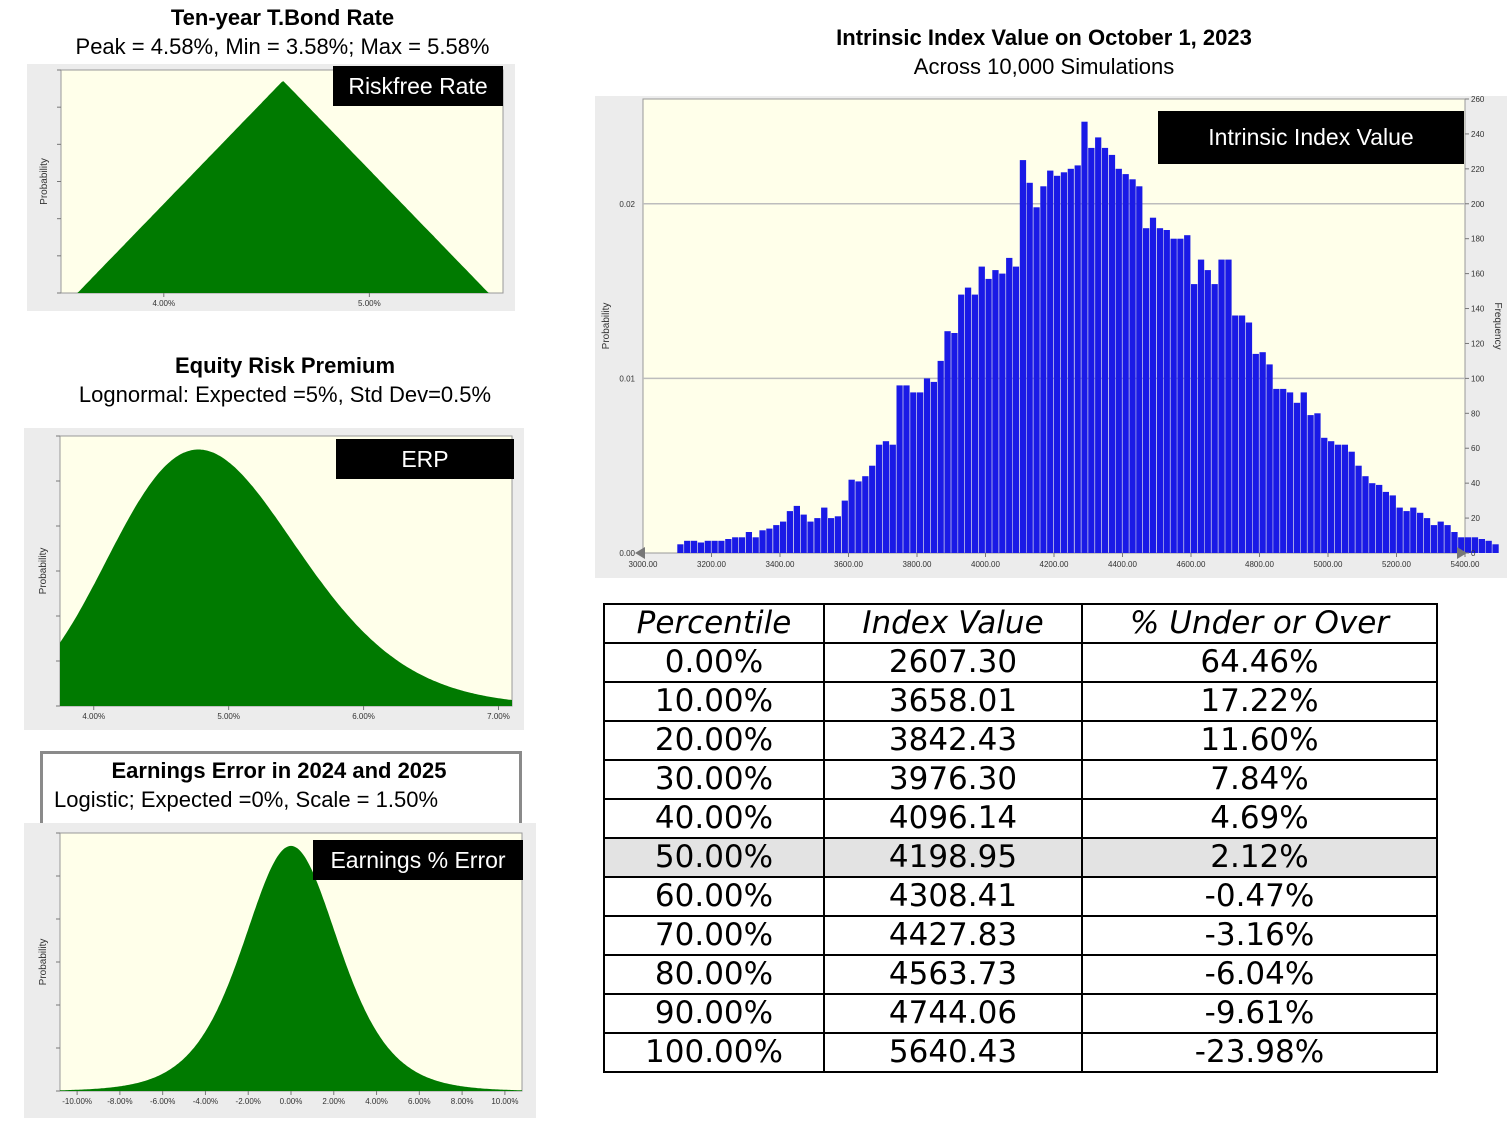  I want to click on x-tick-label: -4.00%, so click(205, 1101).